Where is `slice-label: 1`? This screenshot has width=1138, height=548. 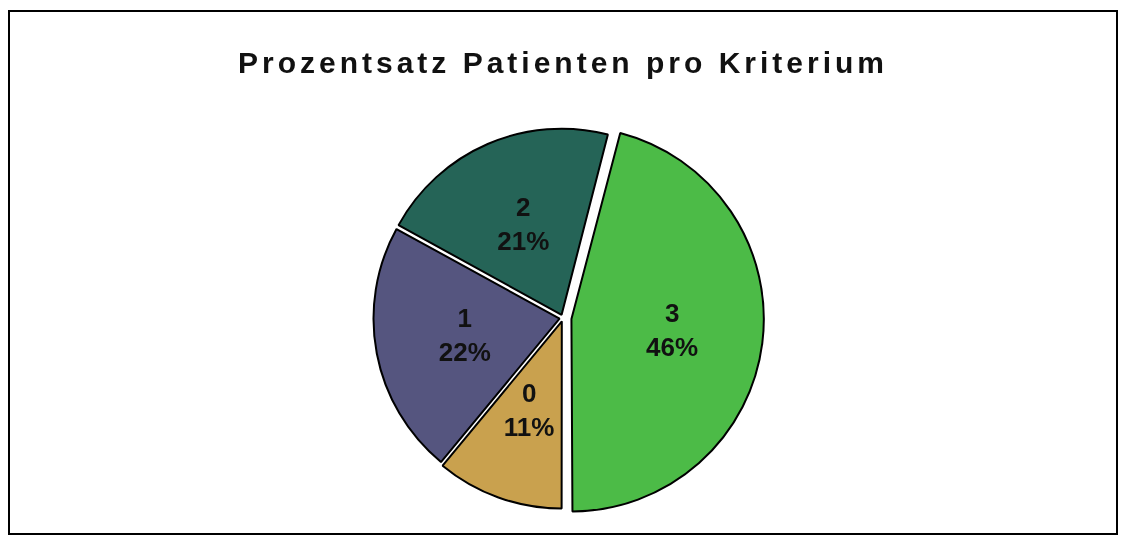
slice-label: 1 is located at coordinates (465, 317).